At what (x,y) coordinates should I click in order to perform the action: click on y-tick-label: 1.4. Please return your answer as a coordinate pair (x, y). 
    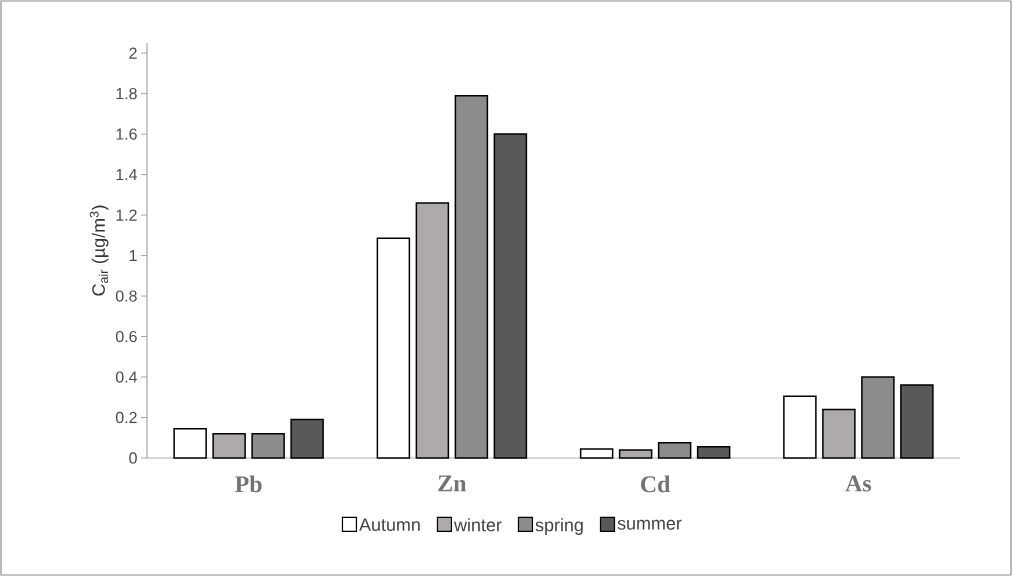
    Looking at the image, I should click on (127, 175).